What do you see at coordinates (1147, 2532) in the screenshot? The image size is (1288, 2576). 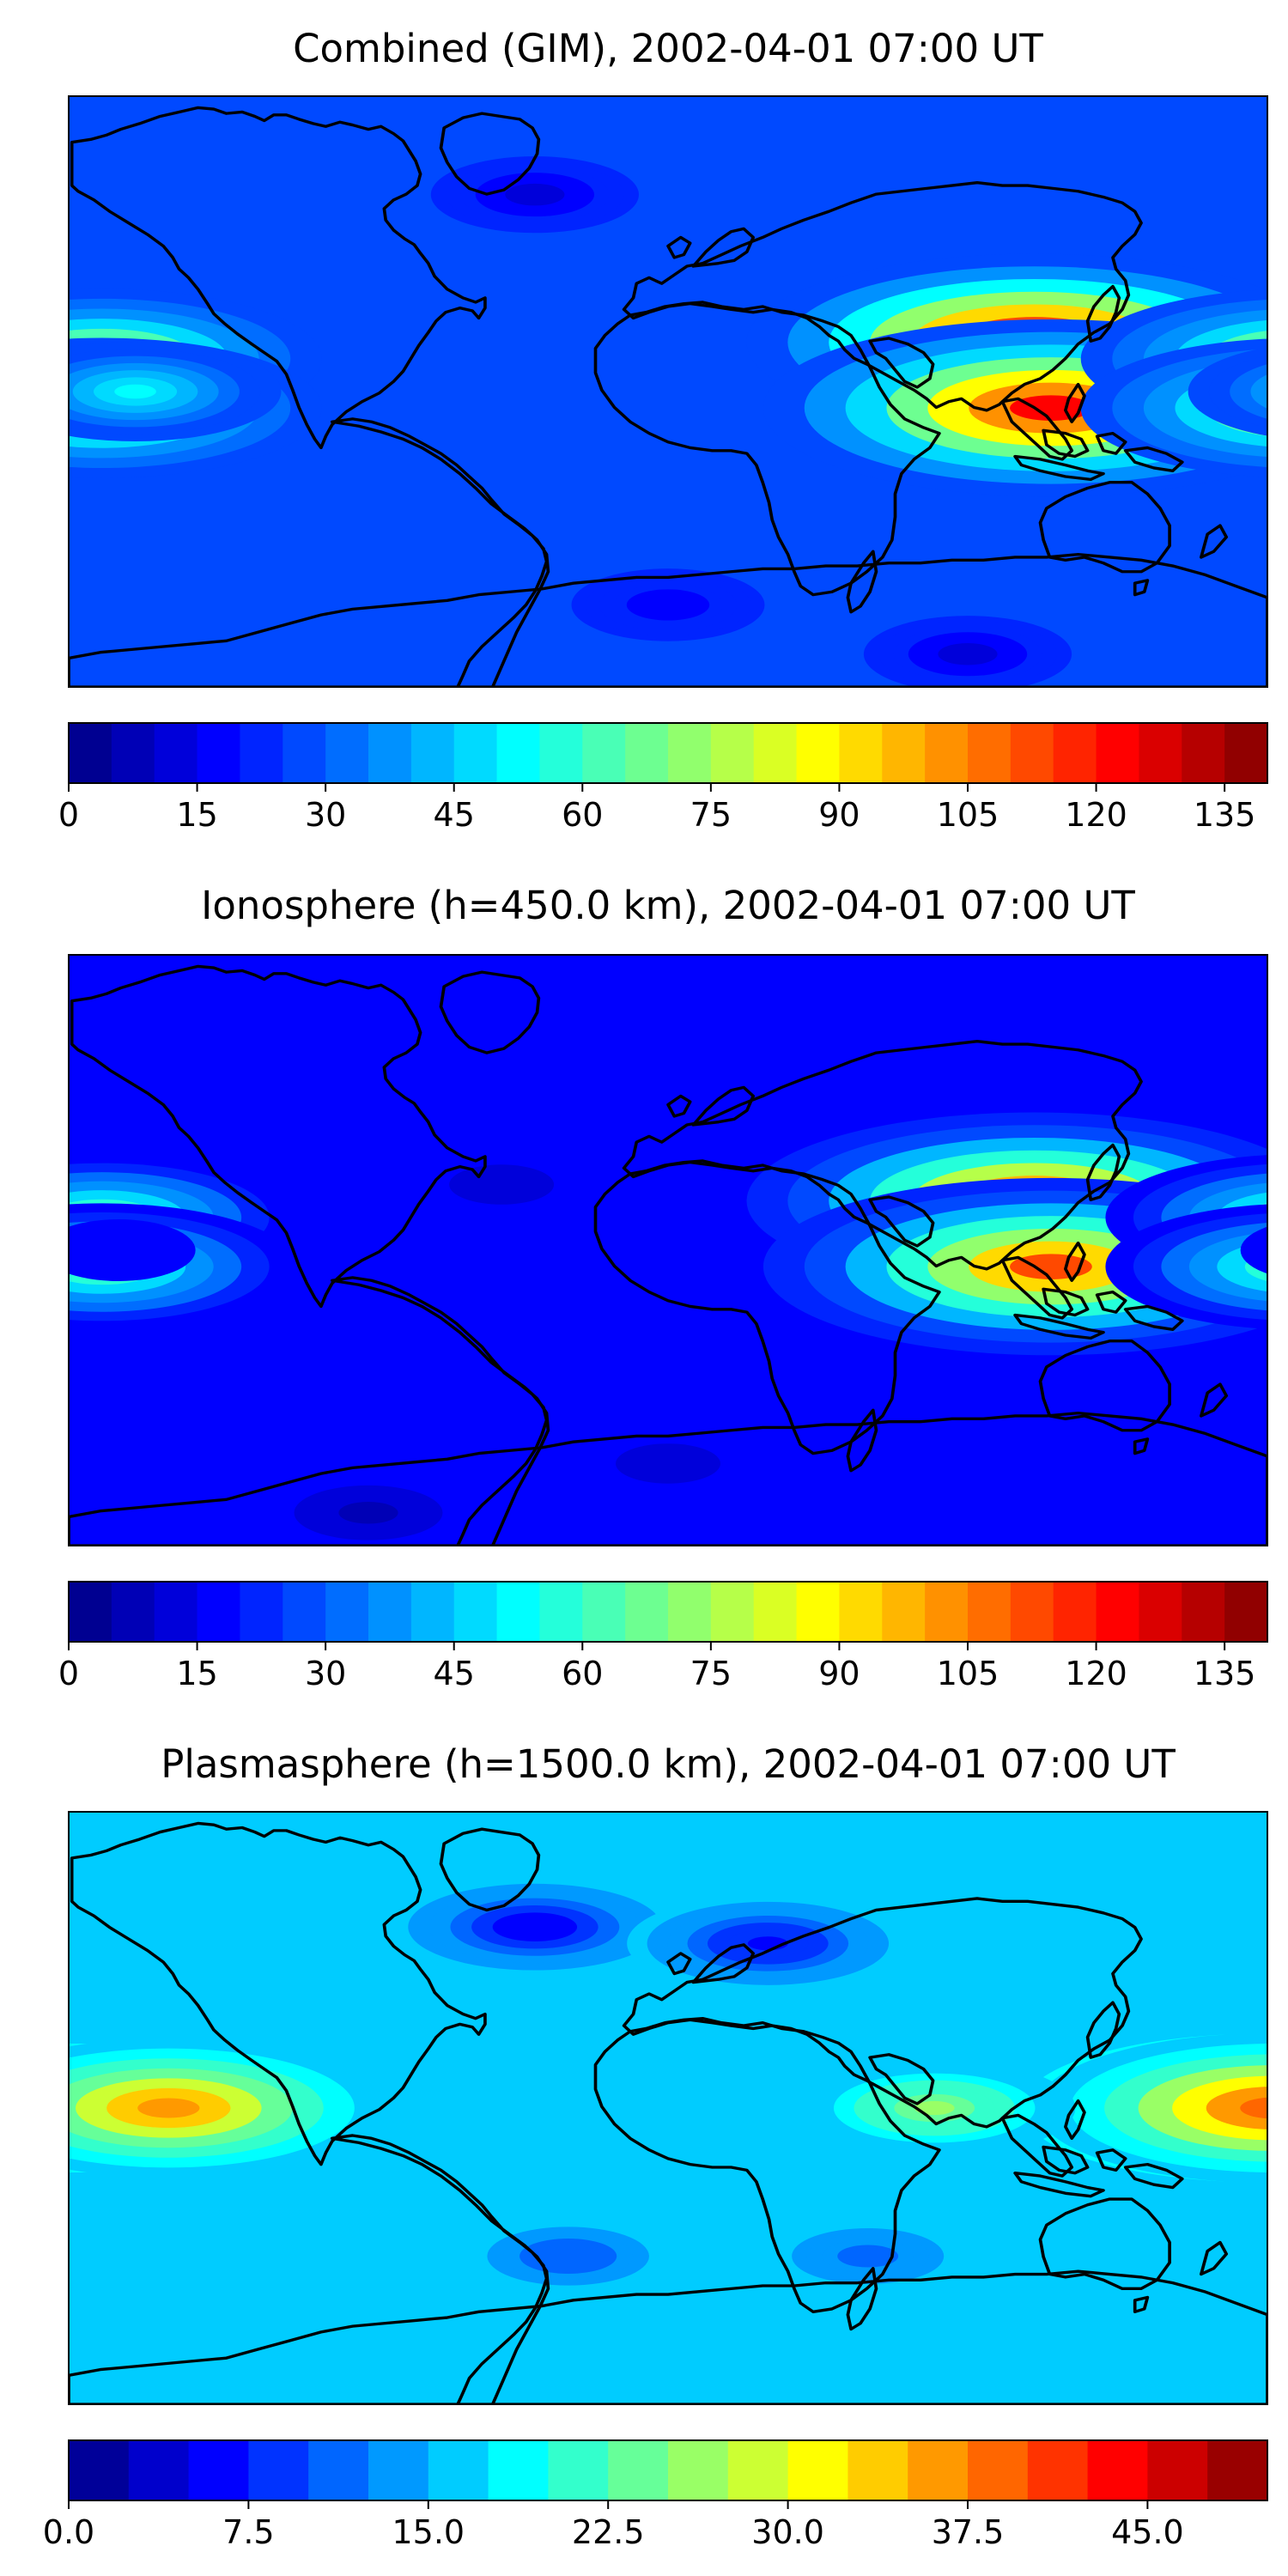 I see `colorbar-tick-label: 45.0` at bounding box center [1147, 2532].